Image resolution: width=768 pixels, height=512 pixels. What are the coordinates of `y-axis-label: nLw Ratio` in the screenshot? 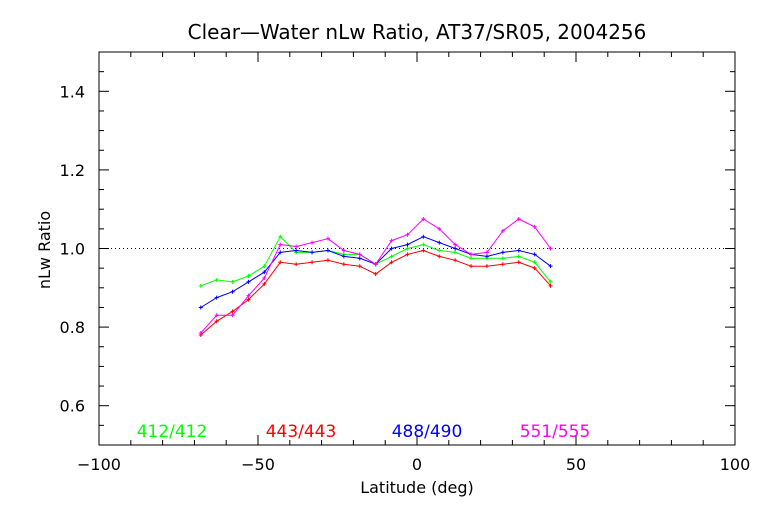 It's located at (44, 250).